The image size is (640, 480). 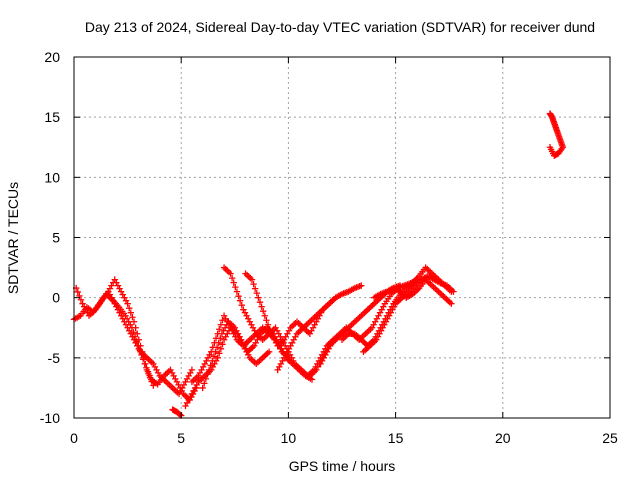 What do you see at coordinates (56, 238) in the screenshot?
I see `y-tick-label: 5` at bounding box center [56, 238].